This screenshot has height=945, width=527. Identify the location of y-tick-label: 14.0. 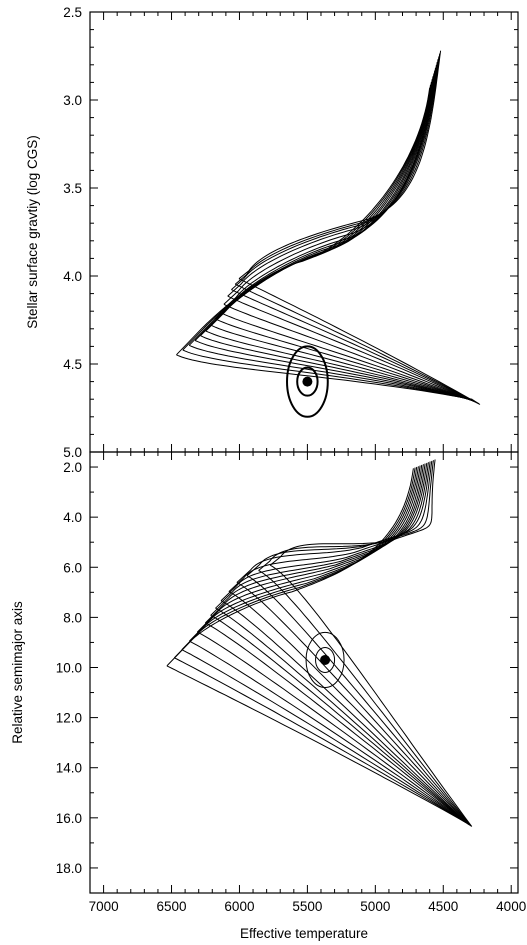
(69, 768).